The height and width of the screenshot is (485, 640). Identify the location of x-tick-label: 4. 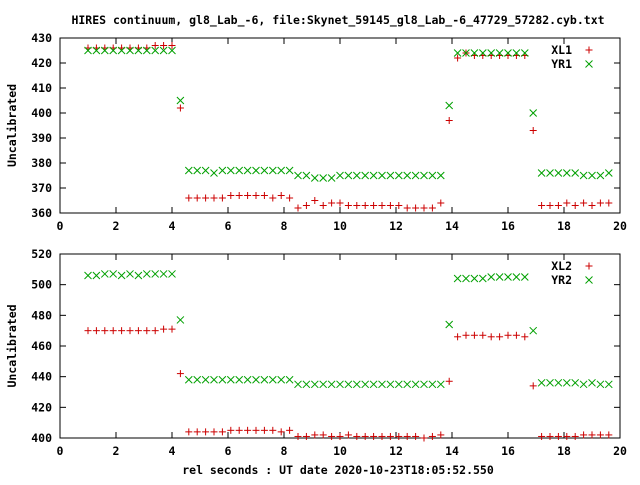
(172, 451).